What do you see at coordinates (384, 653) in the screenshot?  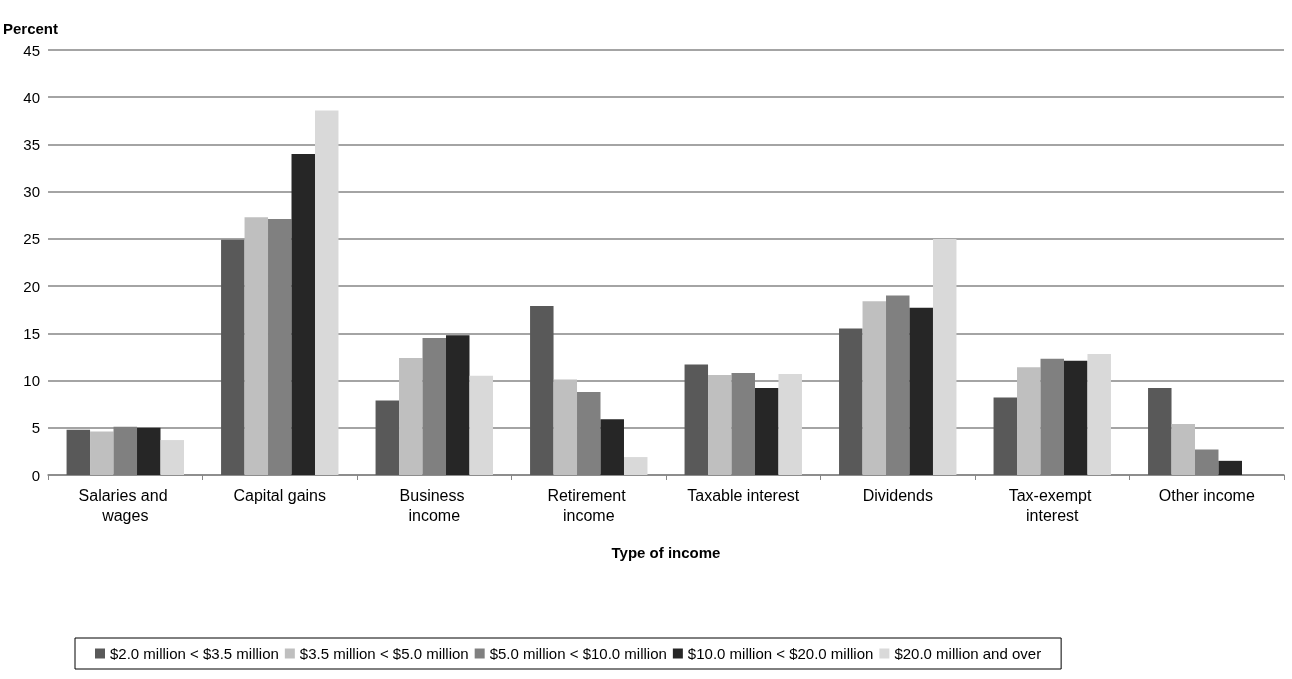 I see `legend-label: $3.5 million < $5.0 million` at bounding box center [384, 653].